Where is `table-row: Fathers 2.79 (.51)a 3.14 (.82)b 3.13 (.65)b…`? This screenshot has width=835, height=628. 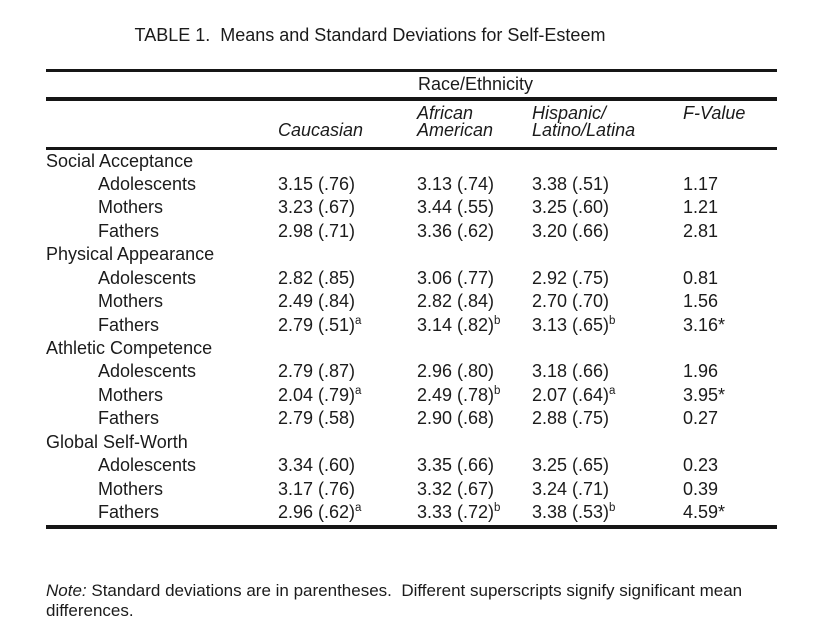 table-row: Fathers 2.79 (.51)a 3.14 (.82)b 3.13 (.65)b… is located at coordinates (411, 325).